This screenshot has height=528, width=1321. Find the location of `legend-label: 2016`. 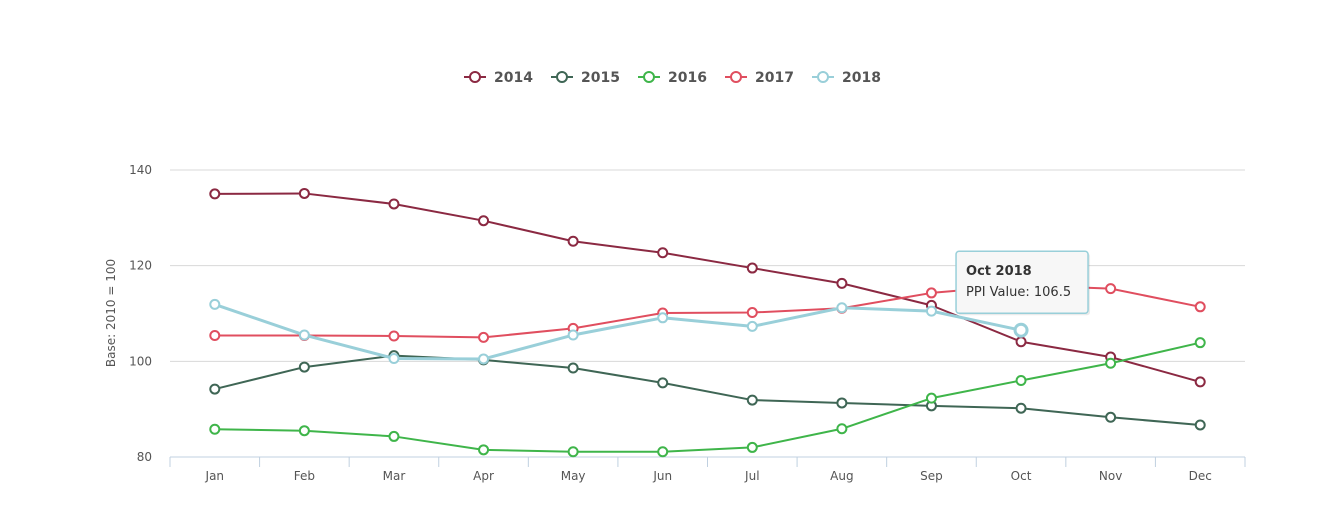

legend-label: 2016 is located at coordinates (687, 78).